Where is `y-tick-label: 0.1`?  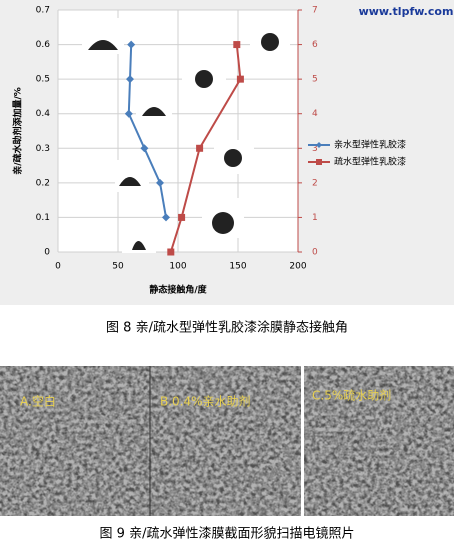 y-tick-label: 0.1 is located at coordinates (43, 218).